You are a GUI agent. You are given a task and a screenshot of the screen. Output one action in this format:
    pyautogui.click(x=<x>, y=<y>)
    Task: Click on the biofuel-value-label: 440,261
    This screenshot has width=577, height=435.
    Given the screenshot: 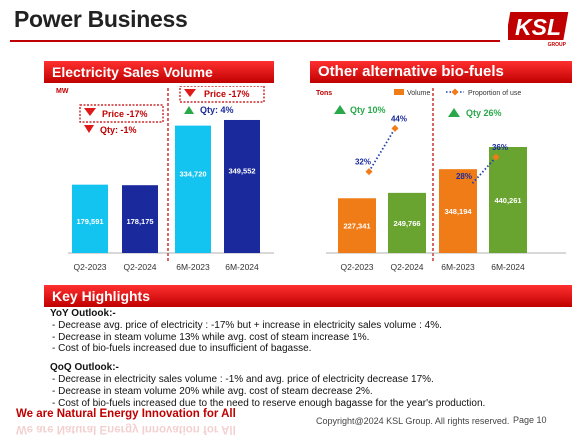 What is the action you would take?
    pyautogui.click(x=507, y=200)
    